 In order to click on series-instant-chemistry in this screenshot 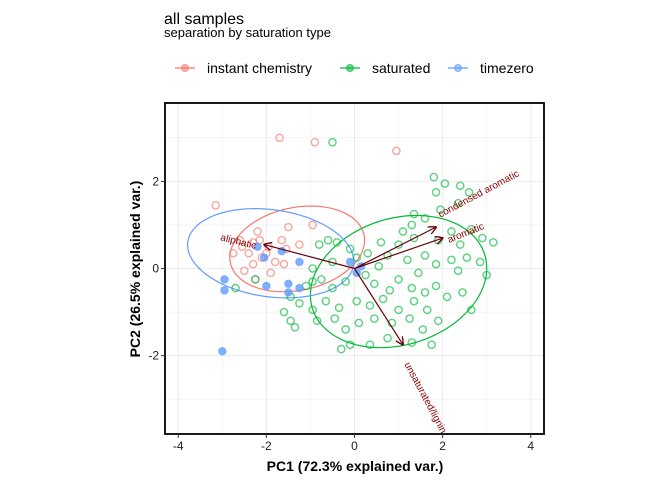, I will do `click(306, 208)`.